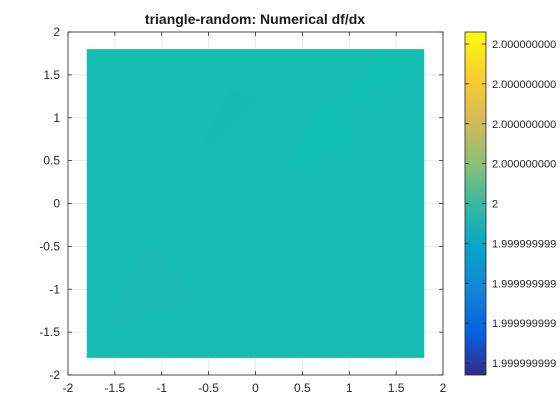 The width and height of the screenshot is (560, 420). I want to click on y-tick-label: 1.5, so click(51, 75).